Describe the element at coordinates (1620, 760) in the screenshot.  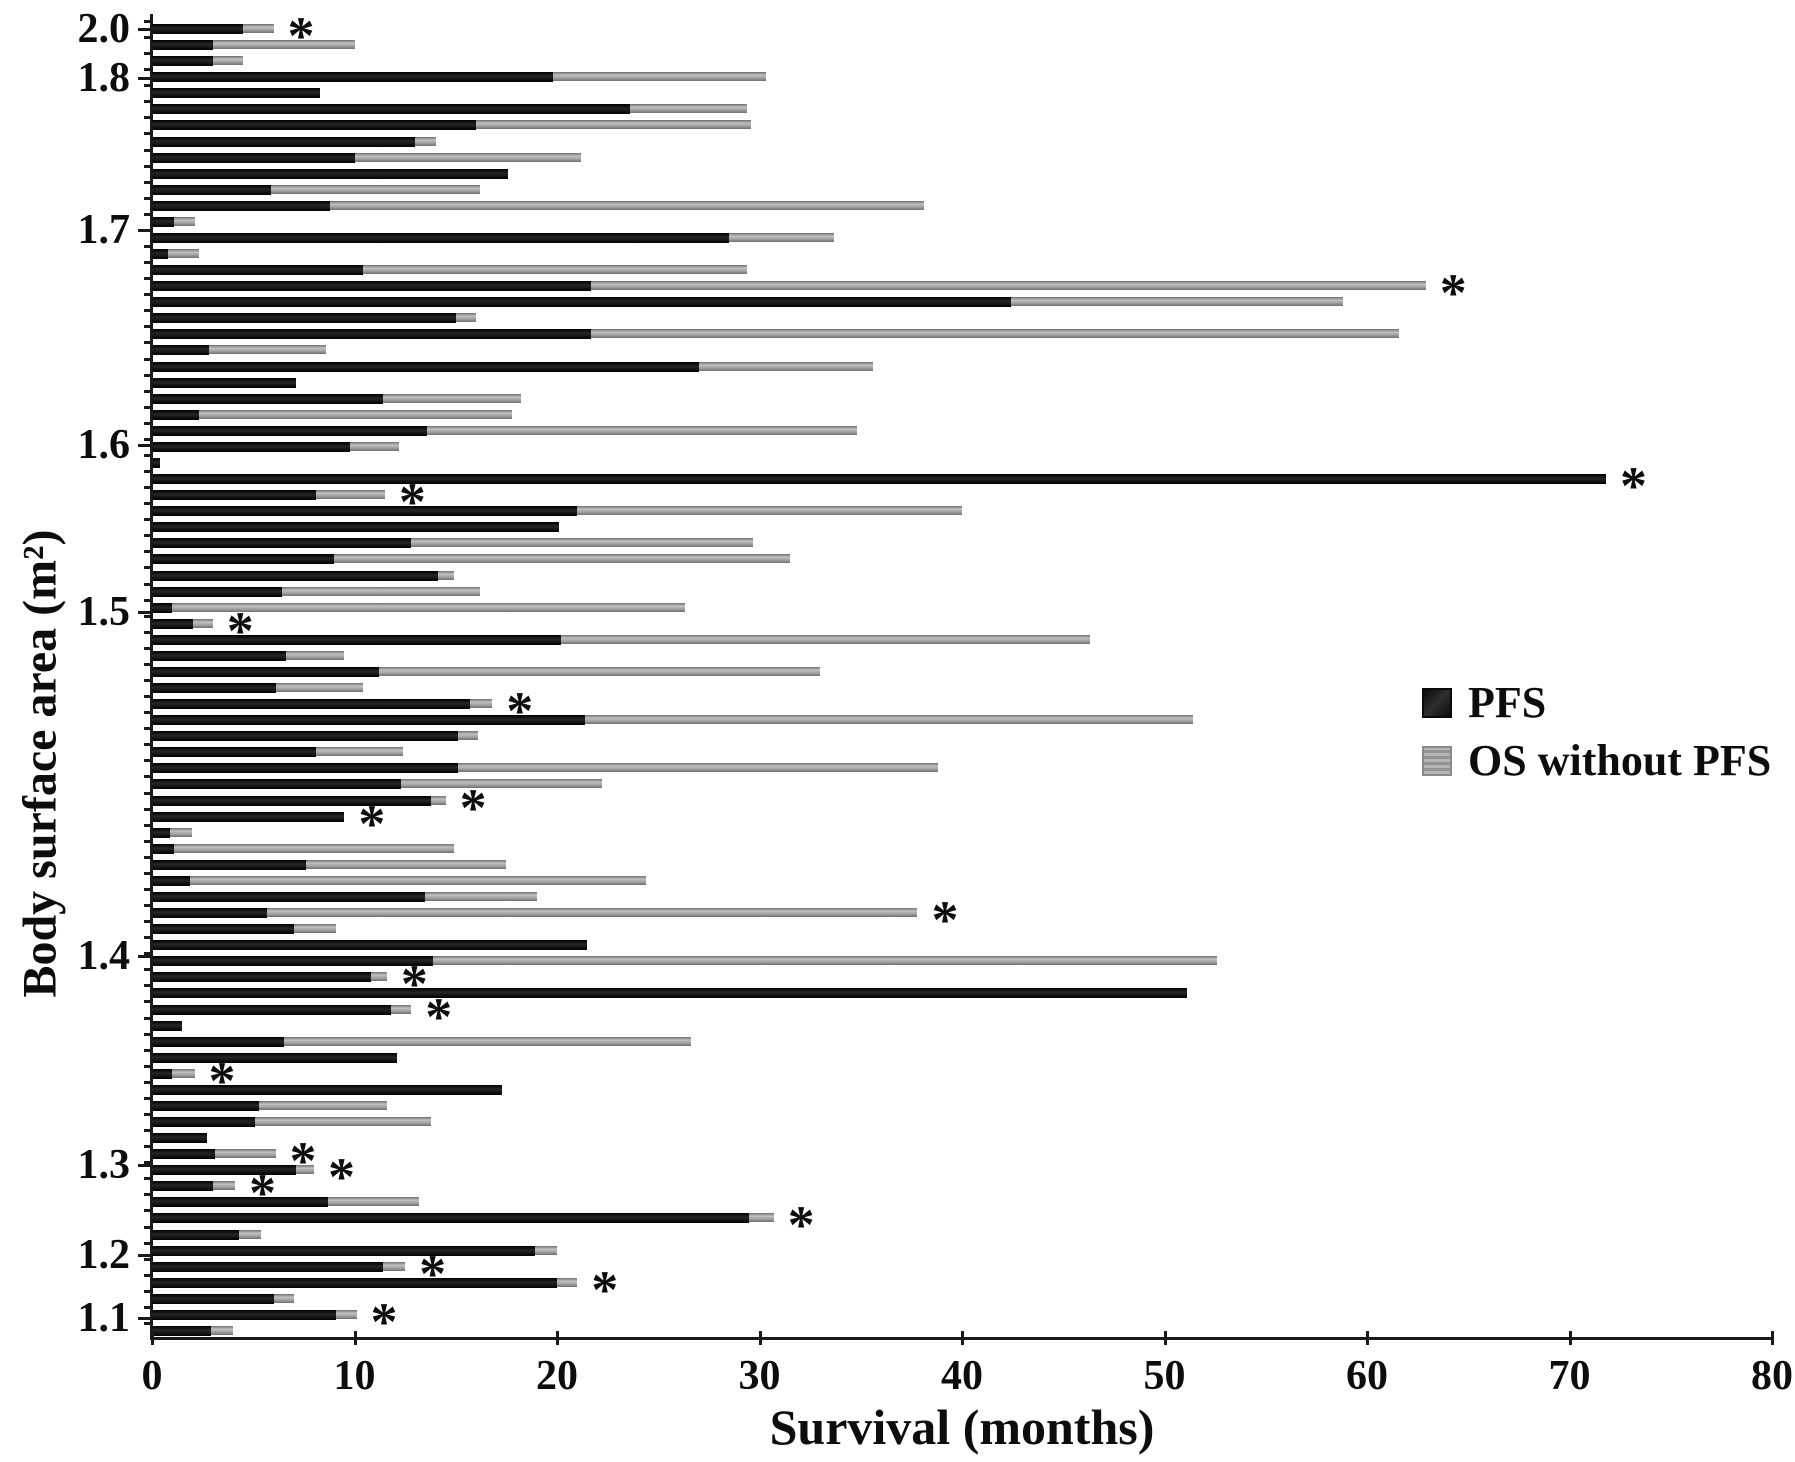
I see `legend-label-os: OS without PFS` at that location.